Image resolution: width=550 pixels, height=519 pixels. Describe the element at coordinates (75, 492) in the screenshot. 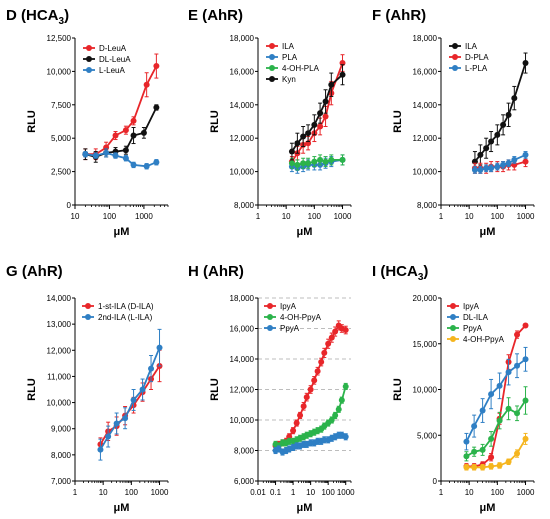

I see `x-tick-label: 1` at that location.